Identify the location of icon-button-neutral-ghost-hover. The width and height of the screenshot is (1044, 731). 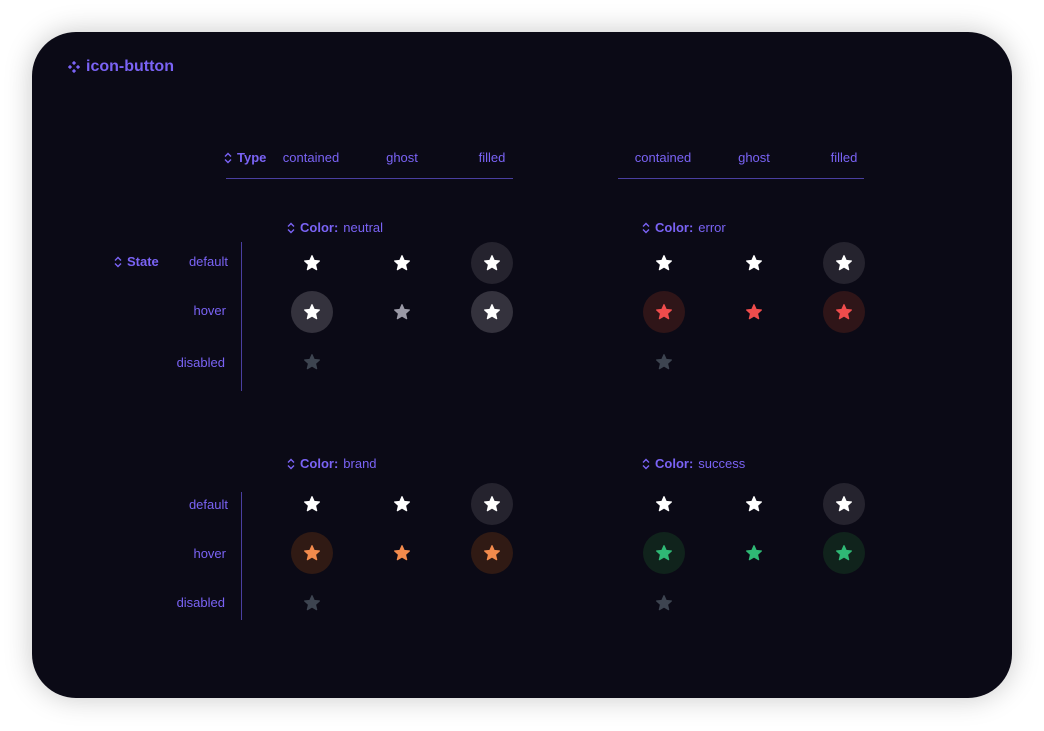
(402, 312).